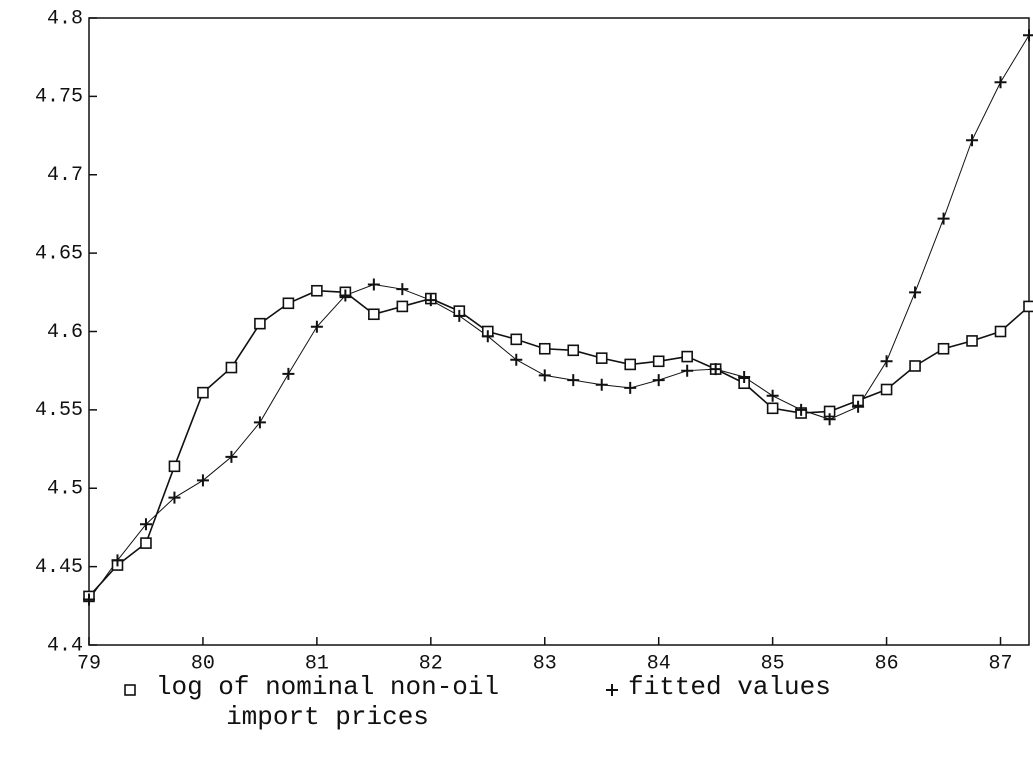 This screenshot has height=776, width=1033. Describe the element at coordinates (317, 663) in the screenshot. I see `x-tick-label: 81` at that location.